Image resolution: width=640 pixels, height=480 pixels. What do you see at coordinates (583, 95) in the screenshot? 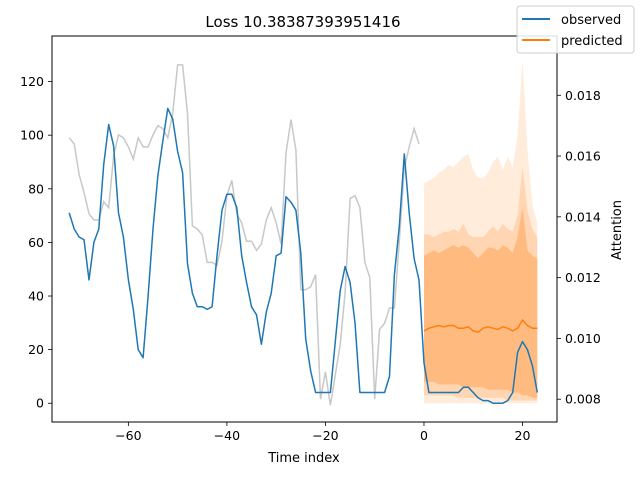
I see `y2-tick-label: 0.018` at bounding box center [583, 95].